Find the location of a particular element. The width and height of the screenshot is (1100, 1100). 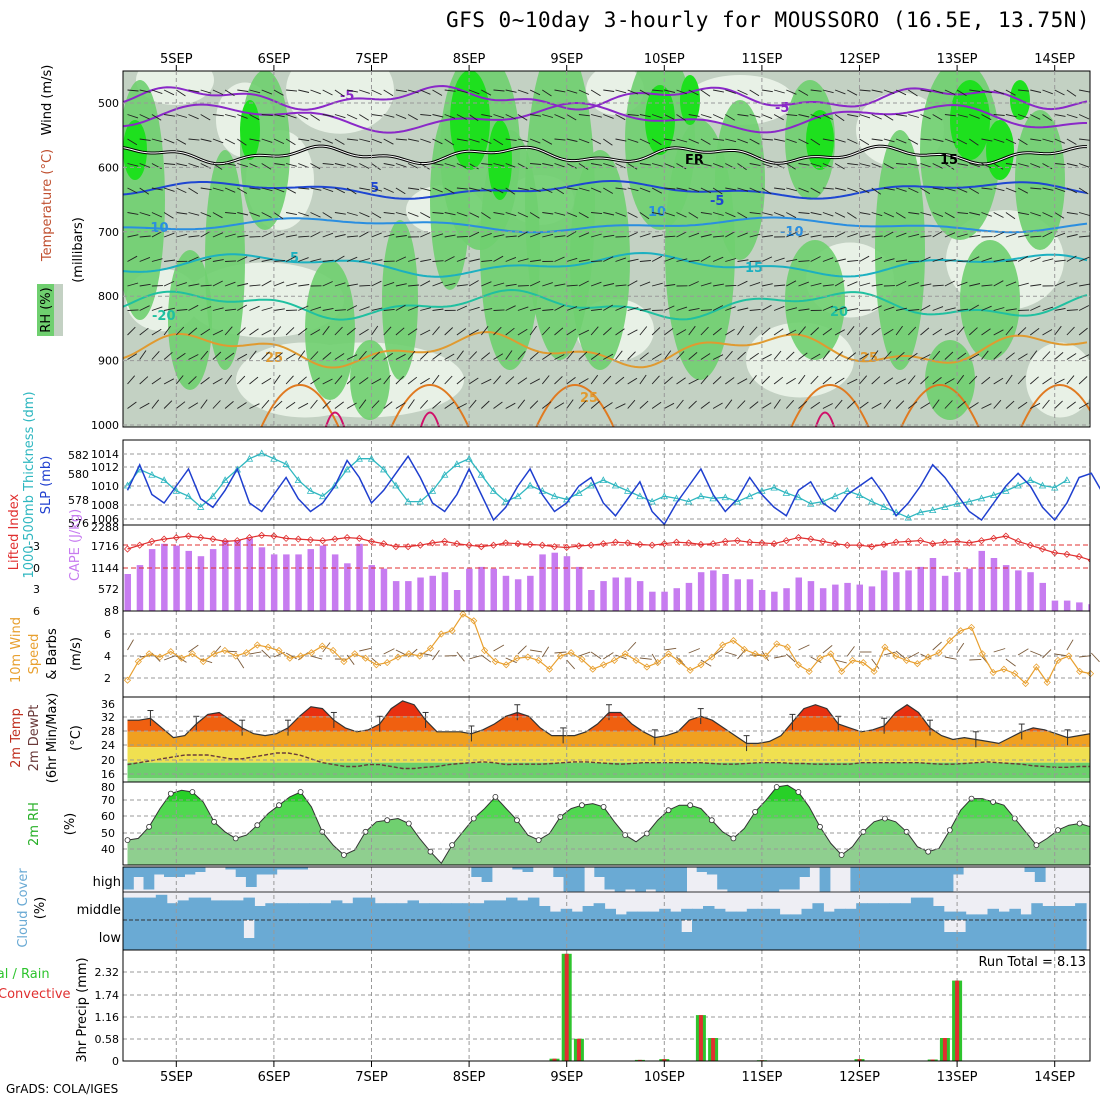

temp-band is located at coordinates (608, 755).